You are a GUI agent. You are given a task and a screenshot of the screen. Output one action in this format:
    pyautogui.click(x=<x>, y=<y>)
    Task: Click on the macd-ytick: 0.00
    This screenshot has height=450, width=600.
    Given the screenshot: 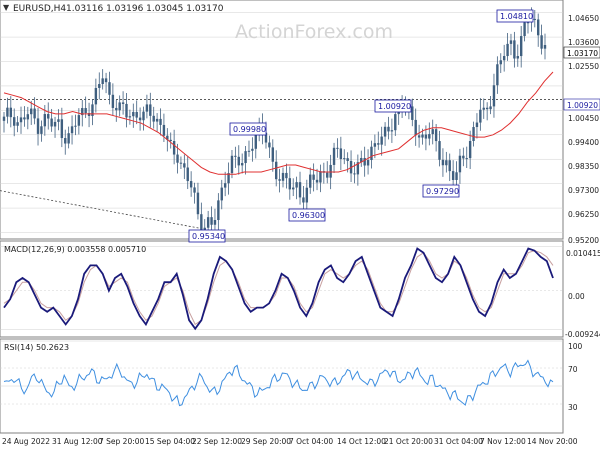 What is the action you would take?
    pyautogui.click(x=576, y=296)
    